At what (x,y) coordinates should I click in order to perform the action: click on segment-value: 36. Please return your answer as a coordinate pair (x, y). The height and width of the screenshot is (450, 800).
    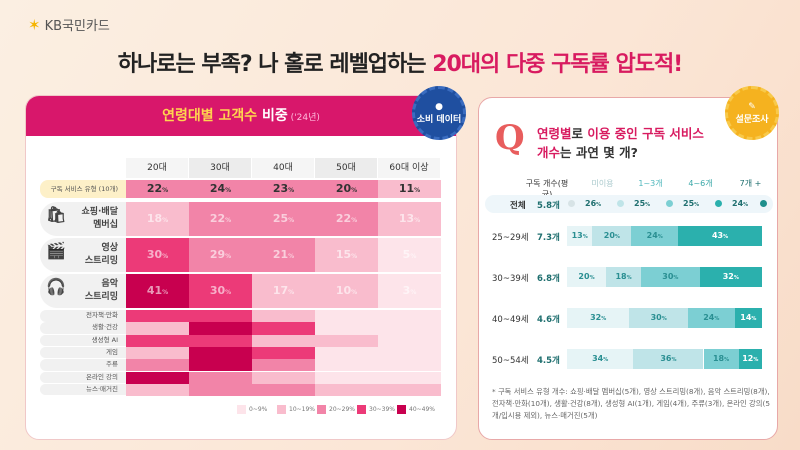
    Looking at the image, I should click on (666, 358).